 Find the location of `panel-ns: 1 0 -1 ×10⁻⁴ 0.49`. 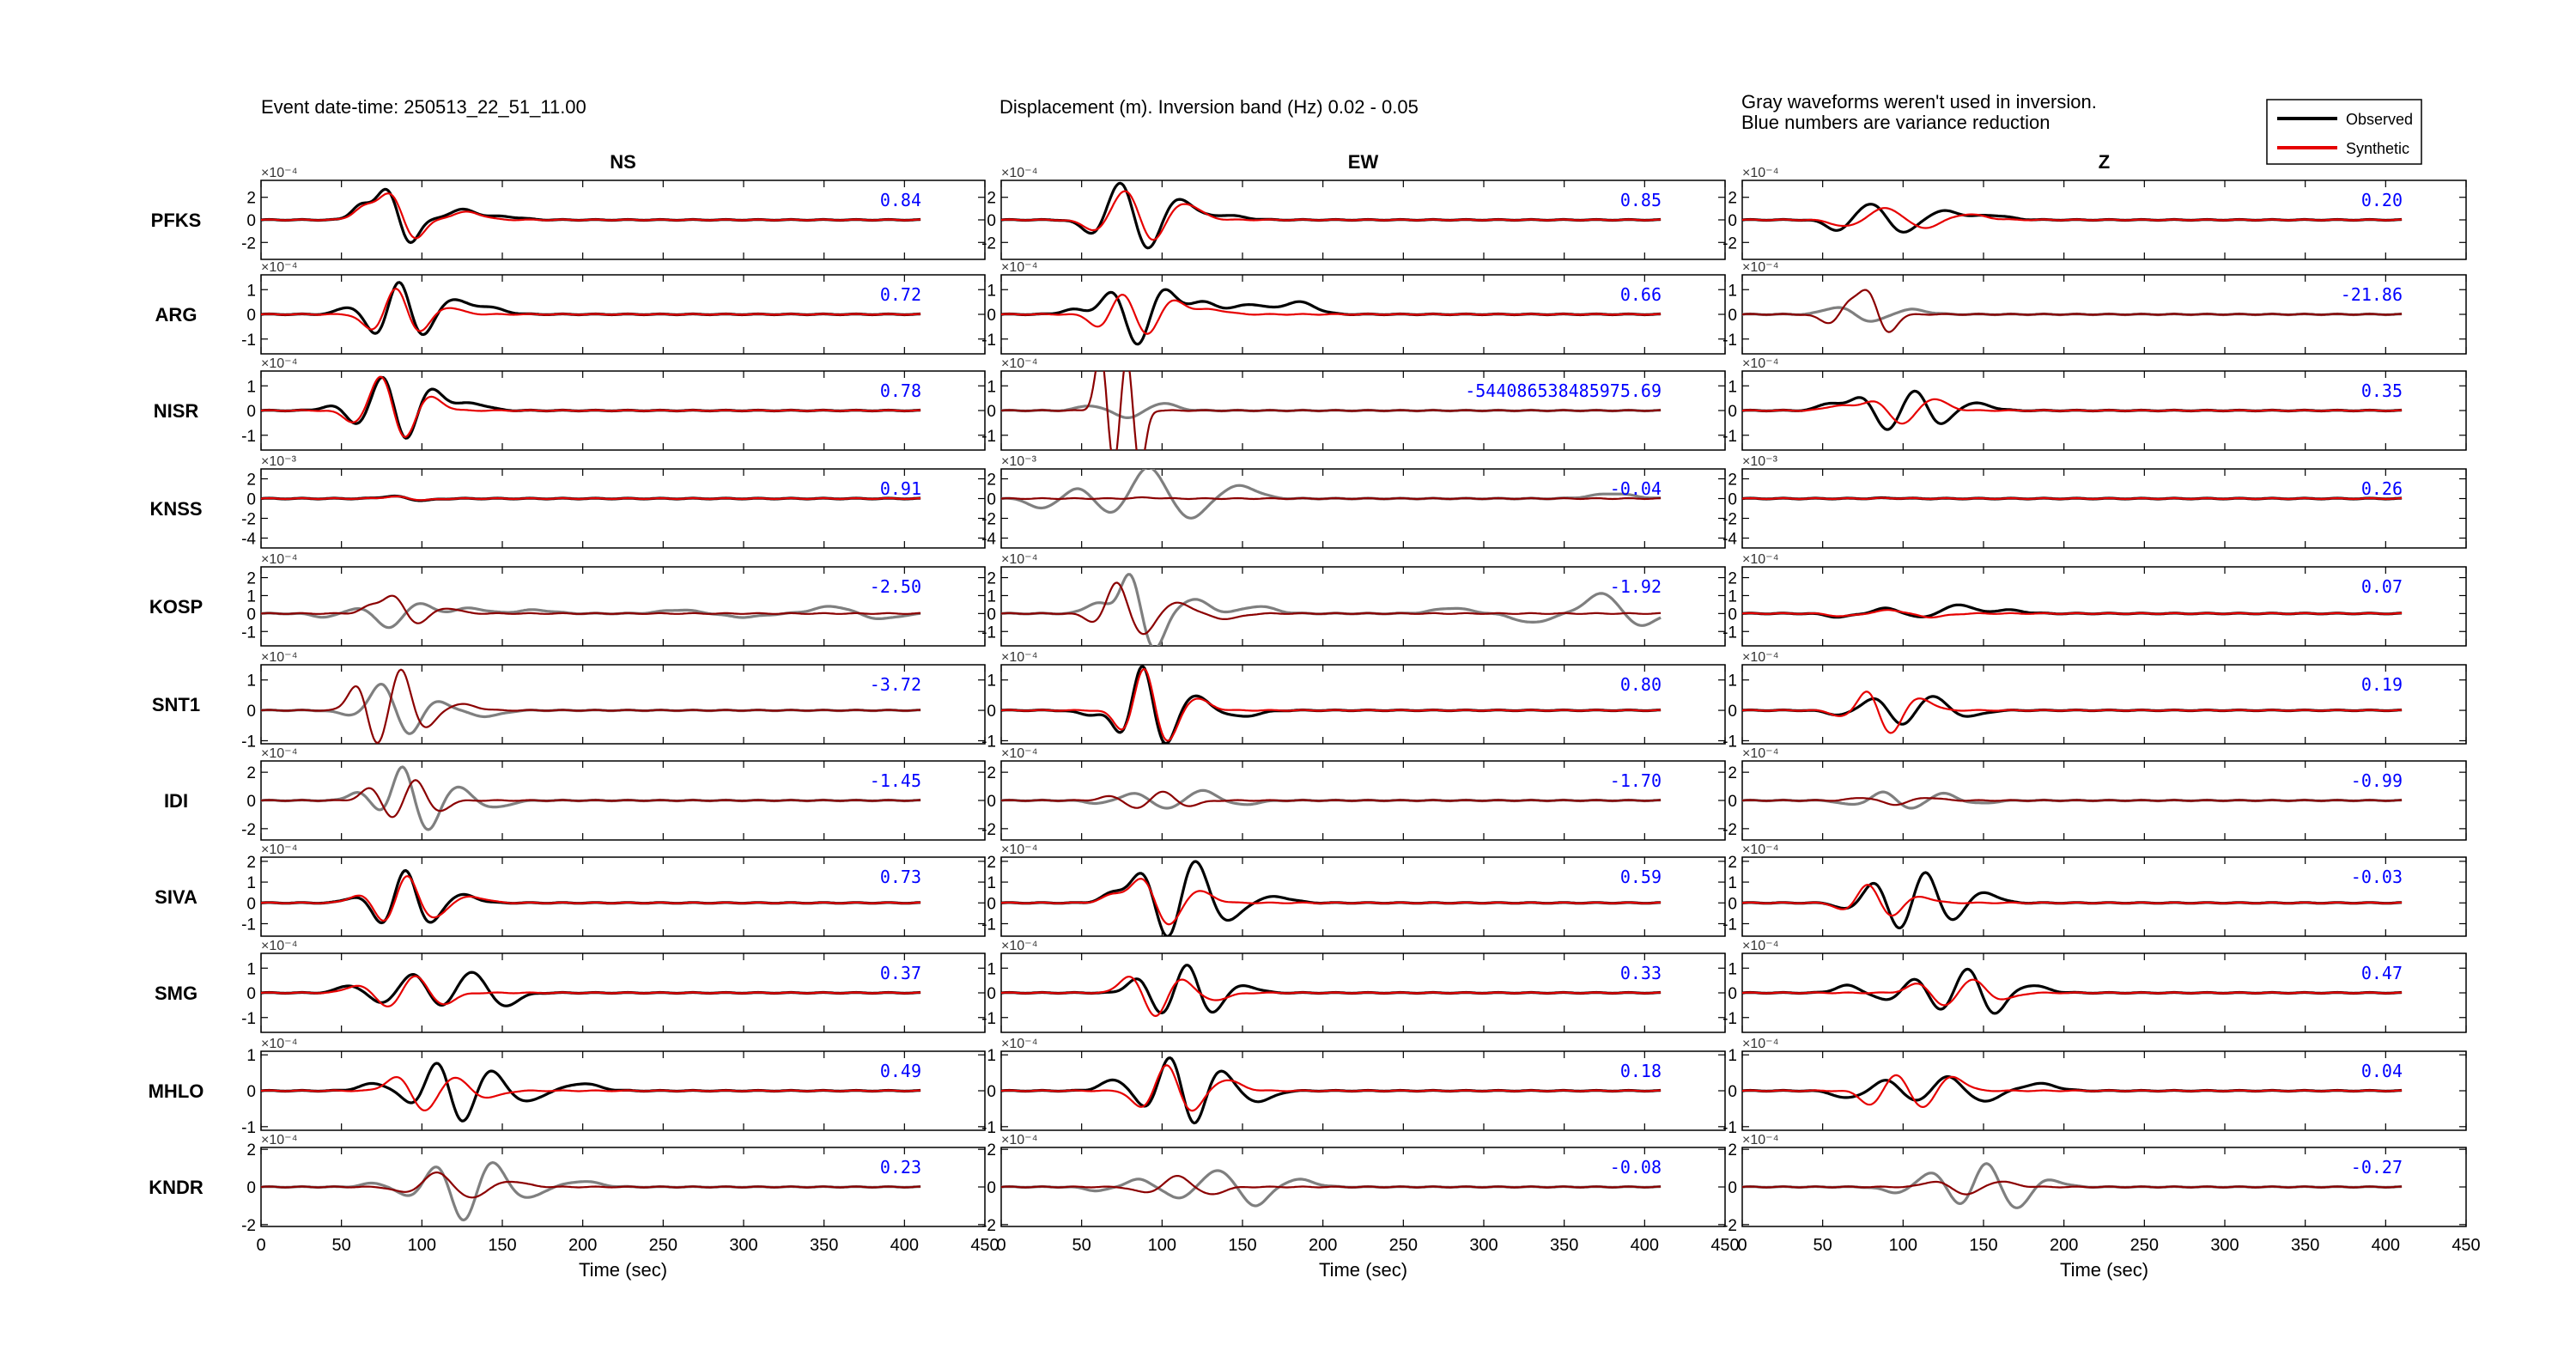

panel-ns: 1 0 -1 ×10⁻⁴ 0.49 is located at coordinates (614, 1087).